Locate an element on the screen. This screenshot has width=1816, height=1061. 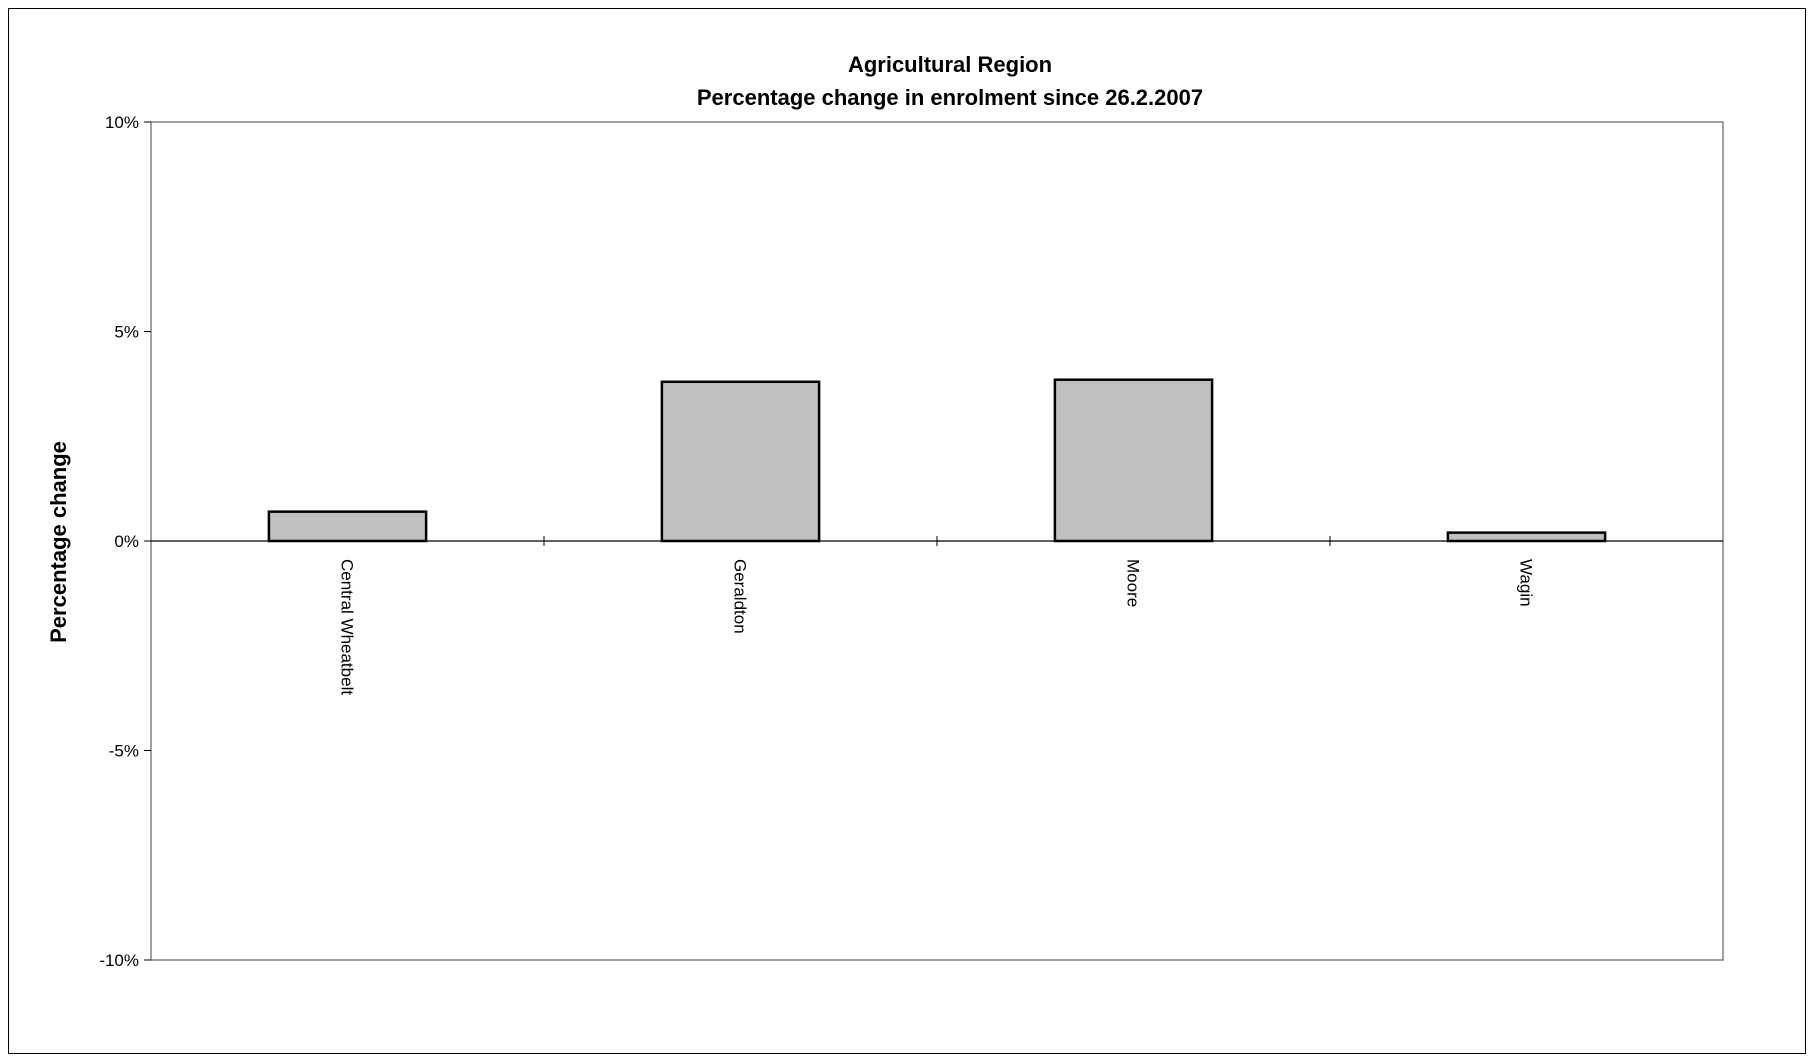
bars-group is located at coordinates (937, 460).